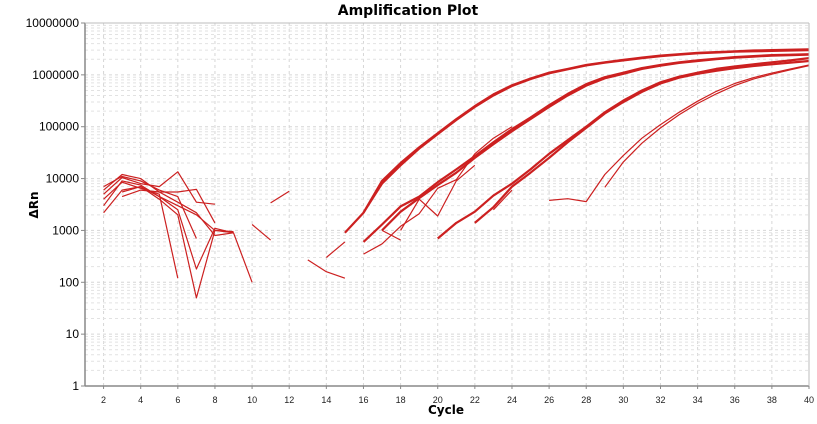  Describe the element at coordinates (549, 400) in the screenshot. I see `x-tick-label: 26` at that location.